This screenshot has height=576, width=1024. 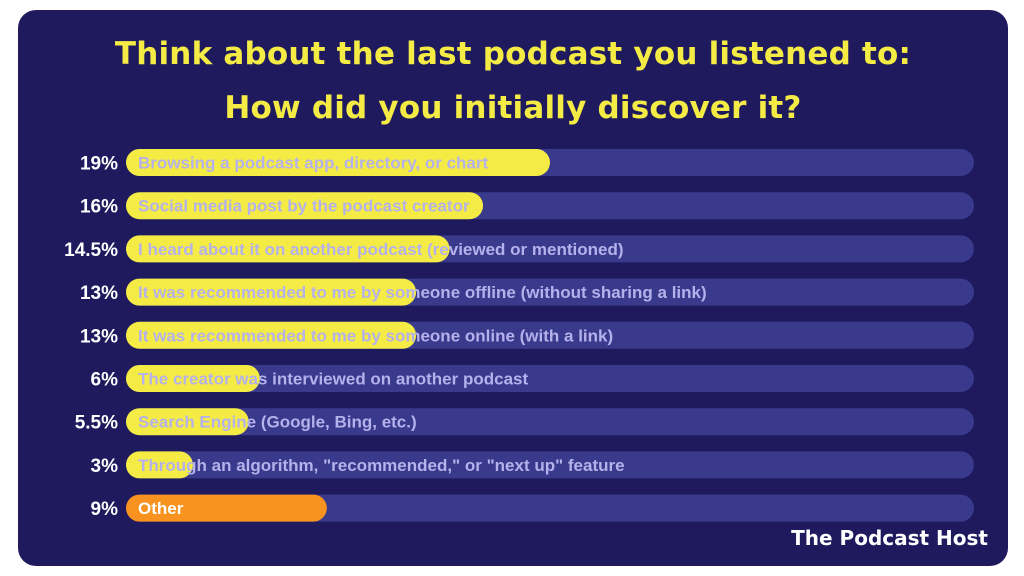 I want to click on value-label-7: 5.5%, so click(x=96, y=423).